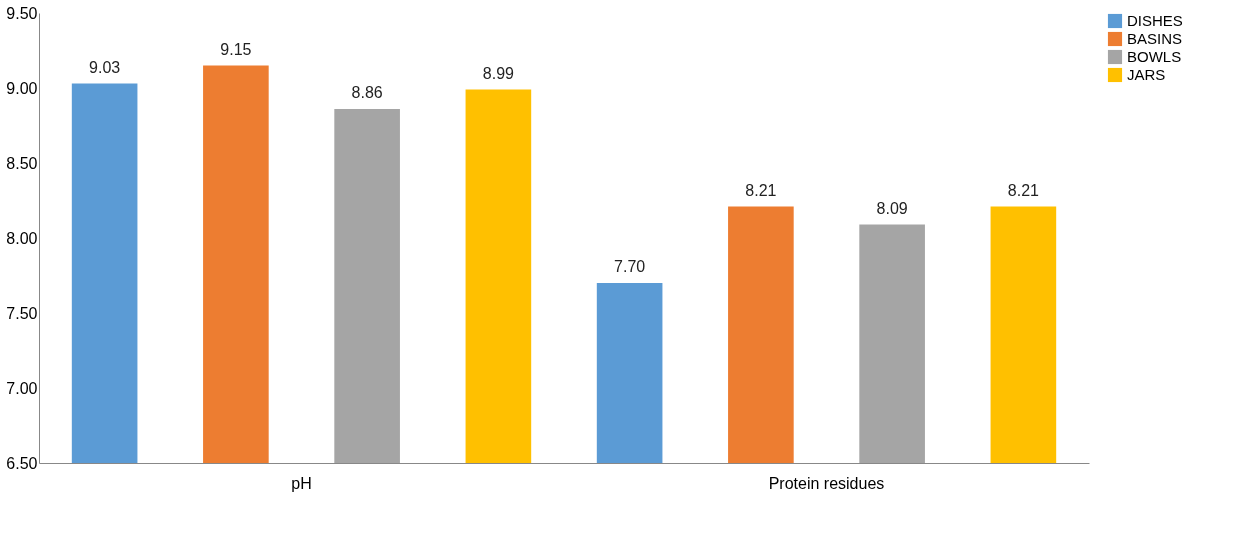 Image resolution: width=1250 pixels, height=535 pixels. I want to click on data-label: 9.03, so click(105, 67).